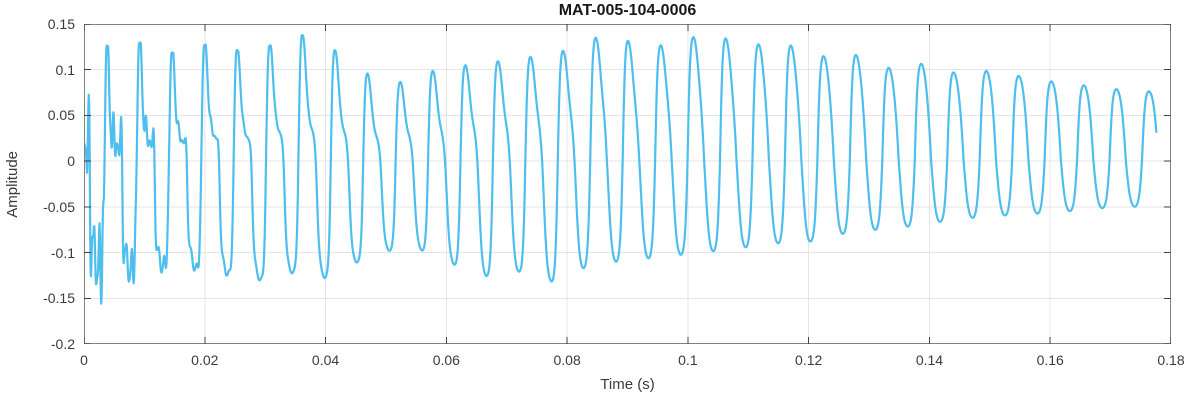 The image size is (1193, 404). What do you see at coordinates (59, 298) in the screenshot?
I see `y-tick-label: -0.15` at bounding box center [59, 298].